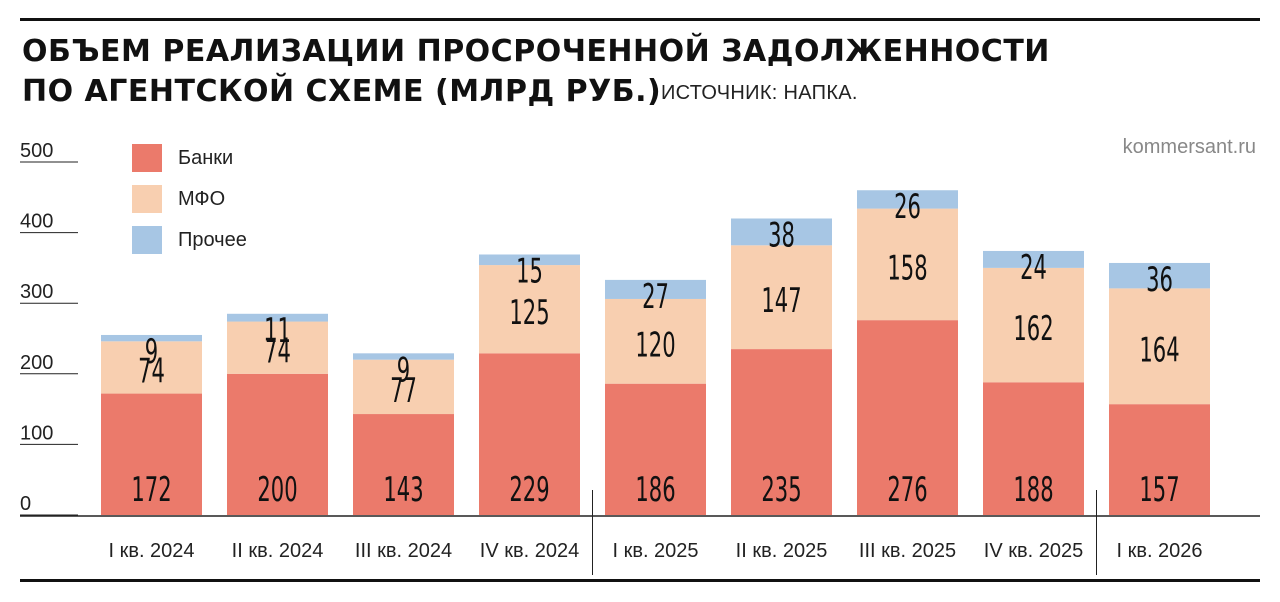 The image size is (1280, 602). I want to click on credit-label: kommersant.ru, so click(1189, 147).